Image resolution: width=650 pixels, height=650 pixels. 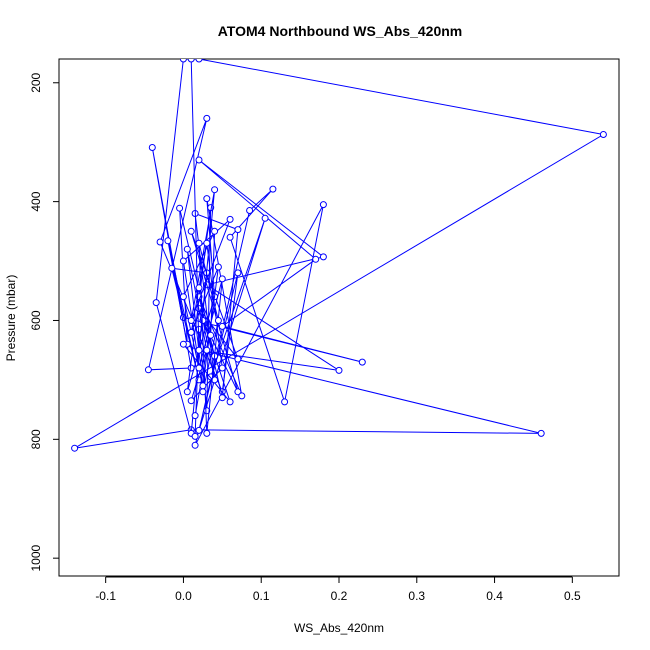 I want to click on x-tick-label: 0.4, so click(x=494, y=596).